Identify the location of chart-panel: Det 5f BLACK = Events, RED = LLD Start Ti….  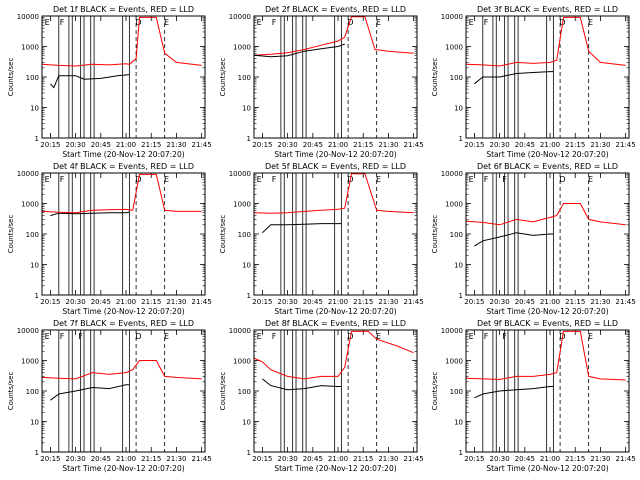
(321, 239).